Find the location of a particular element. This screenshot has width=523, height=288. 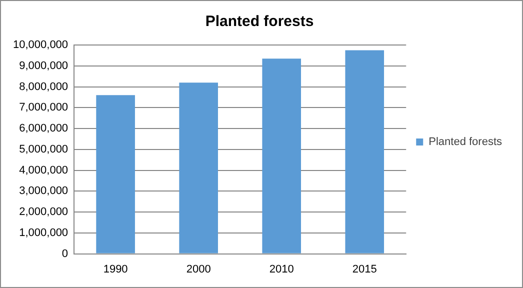

y-tick-label: 10,000,000 is located at coordinates (40, 45).